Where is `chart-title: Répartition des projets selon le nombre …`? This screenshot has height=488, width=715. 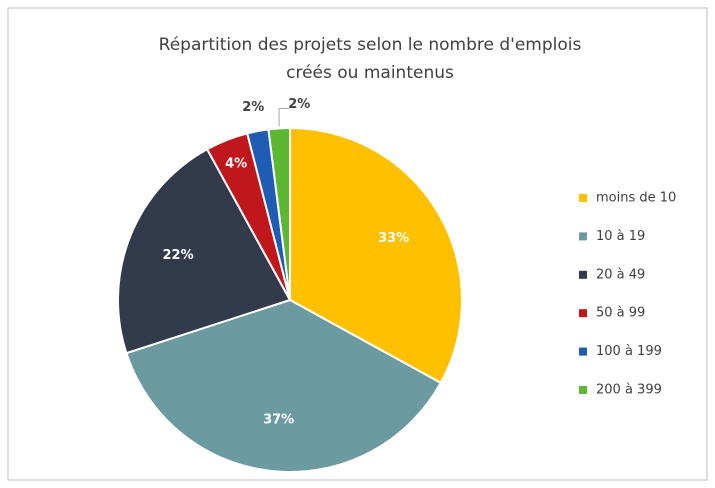
chart-title: Répartition des projets selon le nombre … is located at coordinates (370, 45).